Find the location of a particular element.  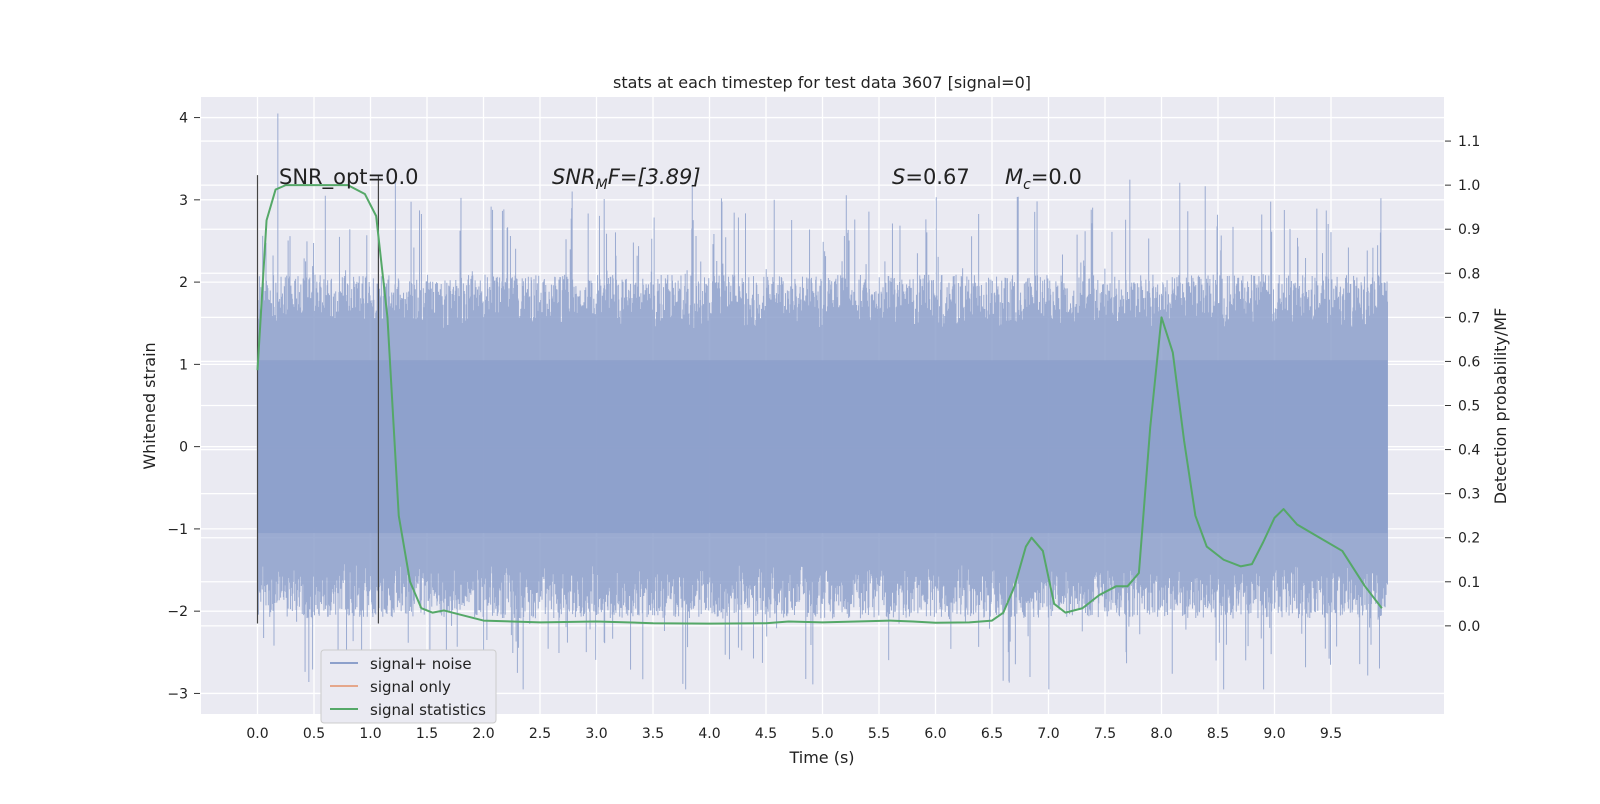

x-tick-label: 6.5 is located at coordinates (992, 734).